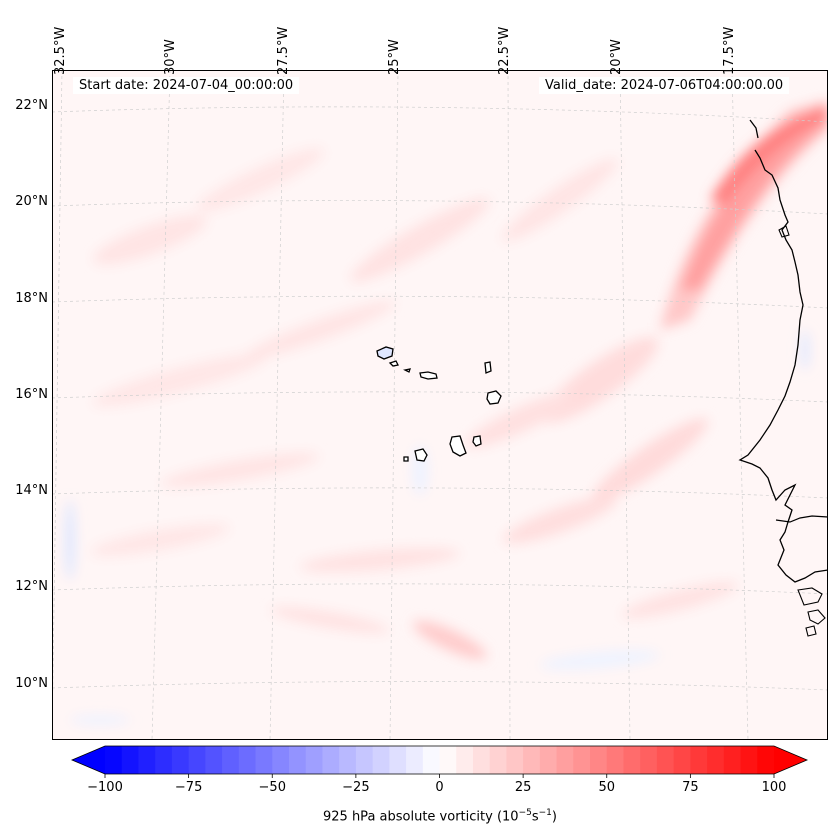 Image resolution: width=837 pixels, height=839 pixels. I want to click on start-date-label: Start date: 2024-07-04_00:00:00, so click(186, 85).